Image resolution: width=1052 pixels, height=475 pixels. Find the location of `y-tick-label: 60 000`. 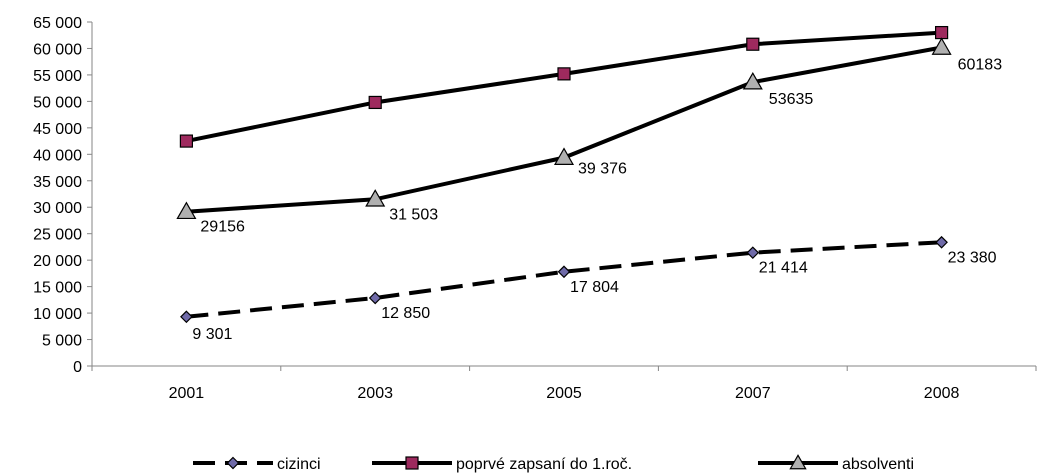

y-tick-label: 60 000 is located at coordinates (57, 49).